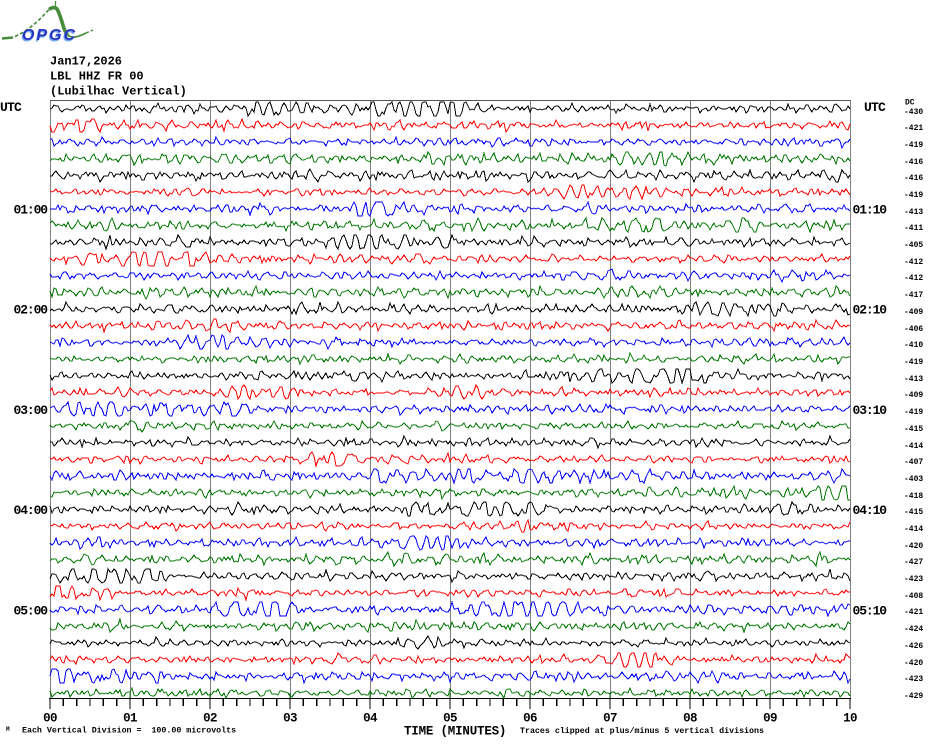 The width and height of the screenshot is (930, 749). I want to click on svg-text: 02, so click(210, 719).